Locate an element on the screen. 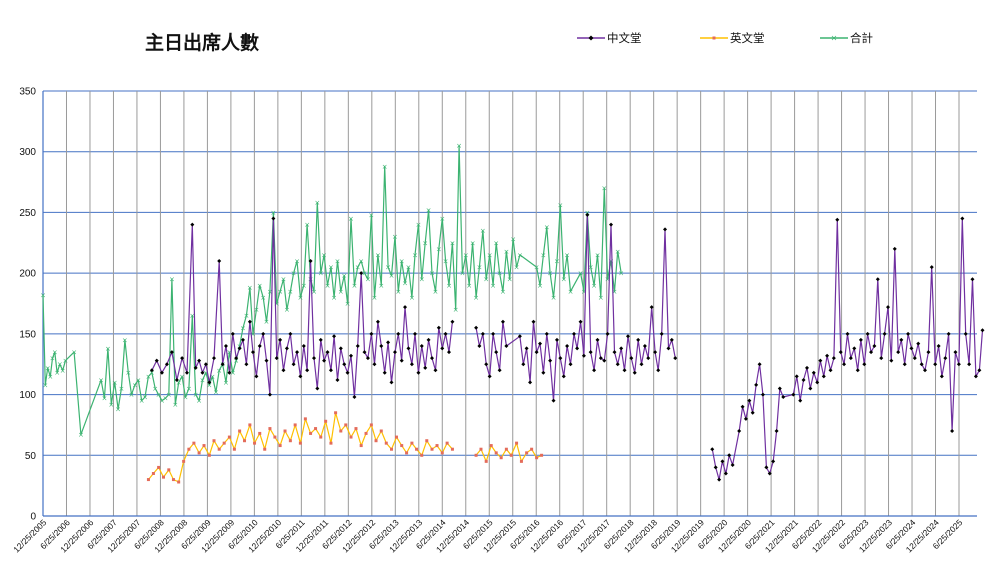 Image resolution: width=1007 pixels, height=580 pixels. y-tick-label: 350 is located at coordinates (27, 92).